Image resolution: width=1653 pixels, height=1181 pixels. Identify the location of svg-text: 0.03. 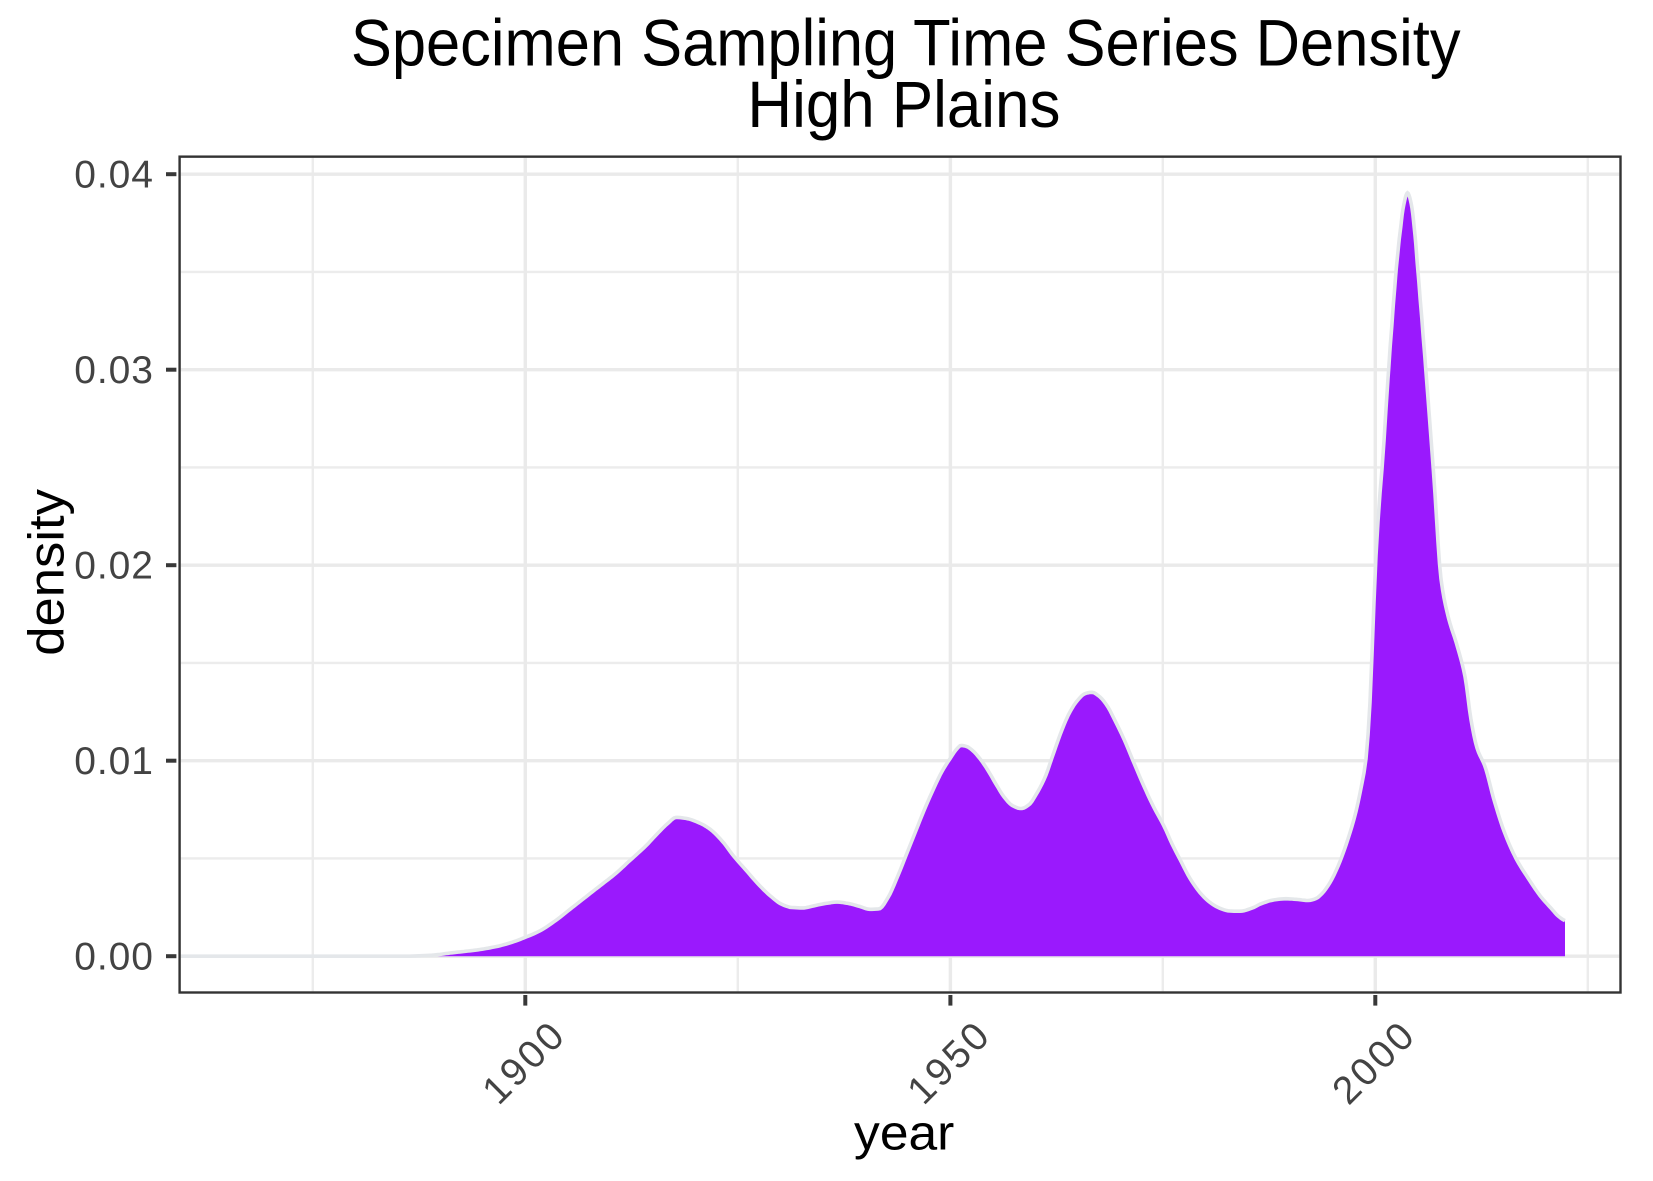
(114, 370).